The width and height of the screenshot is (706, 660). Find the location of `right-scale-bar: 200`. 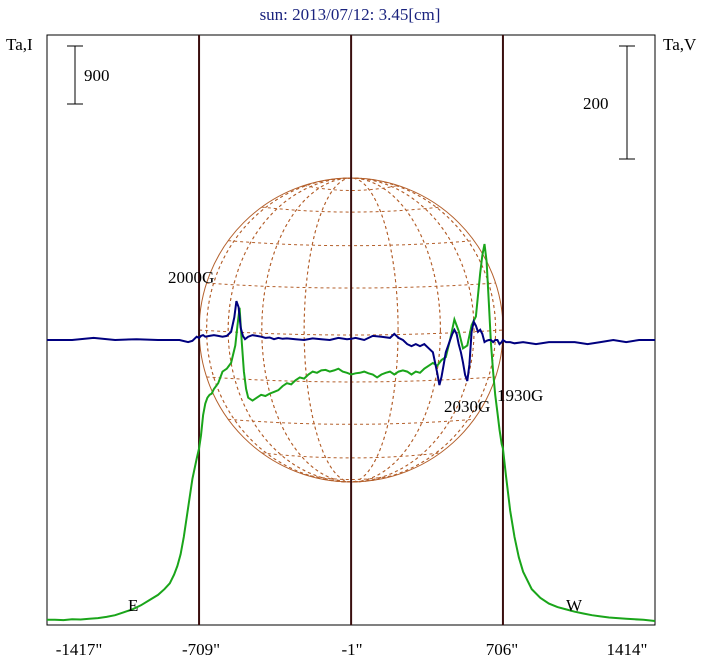

right-scale-bar: 200 is located at coordinates (609, 102).